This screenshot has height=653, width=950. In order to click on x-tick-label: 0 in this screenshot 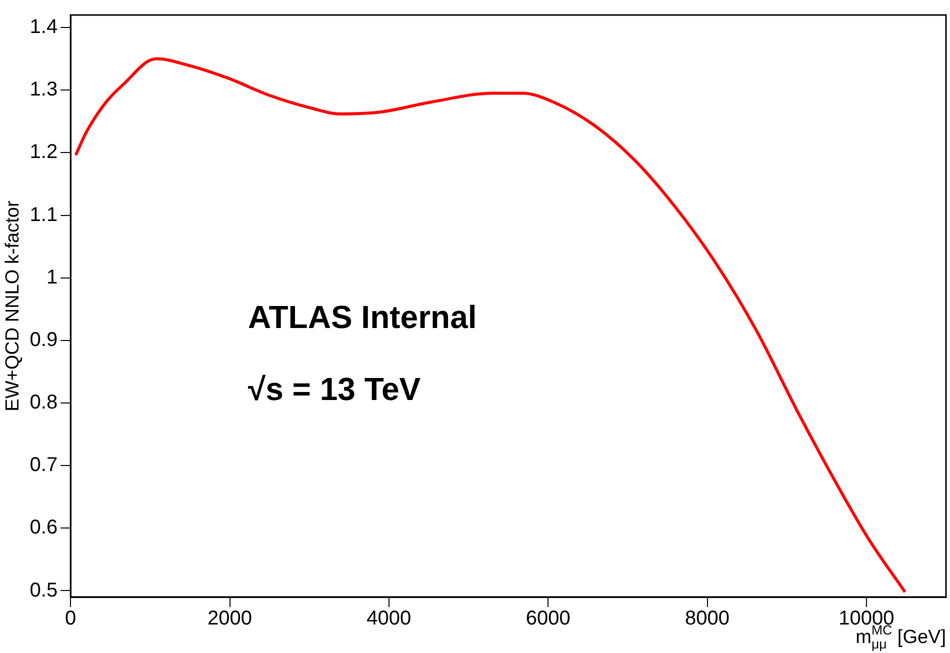, I will do `click(70, 619)`.